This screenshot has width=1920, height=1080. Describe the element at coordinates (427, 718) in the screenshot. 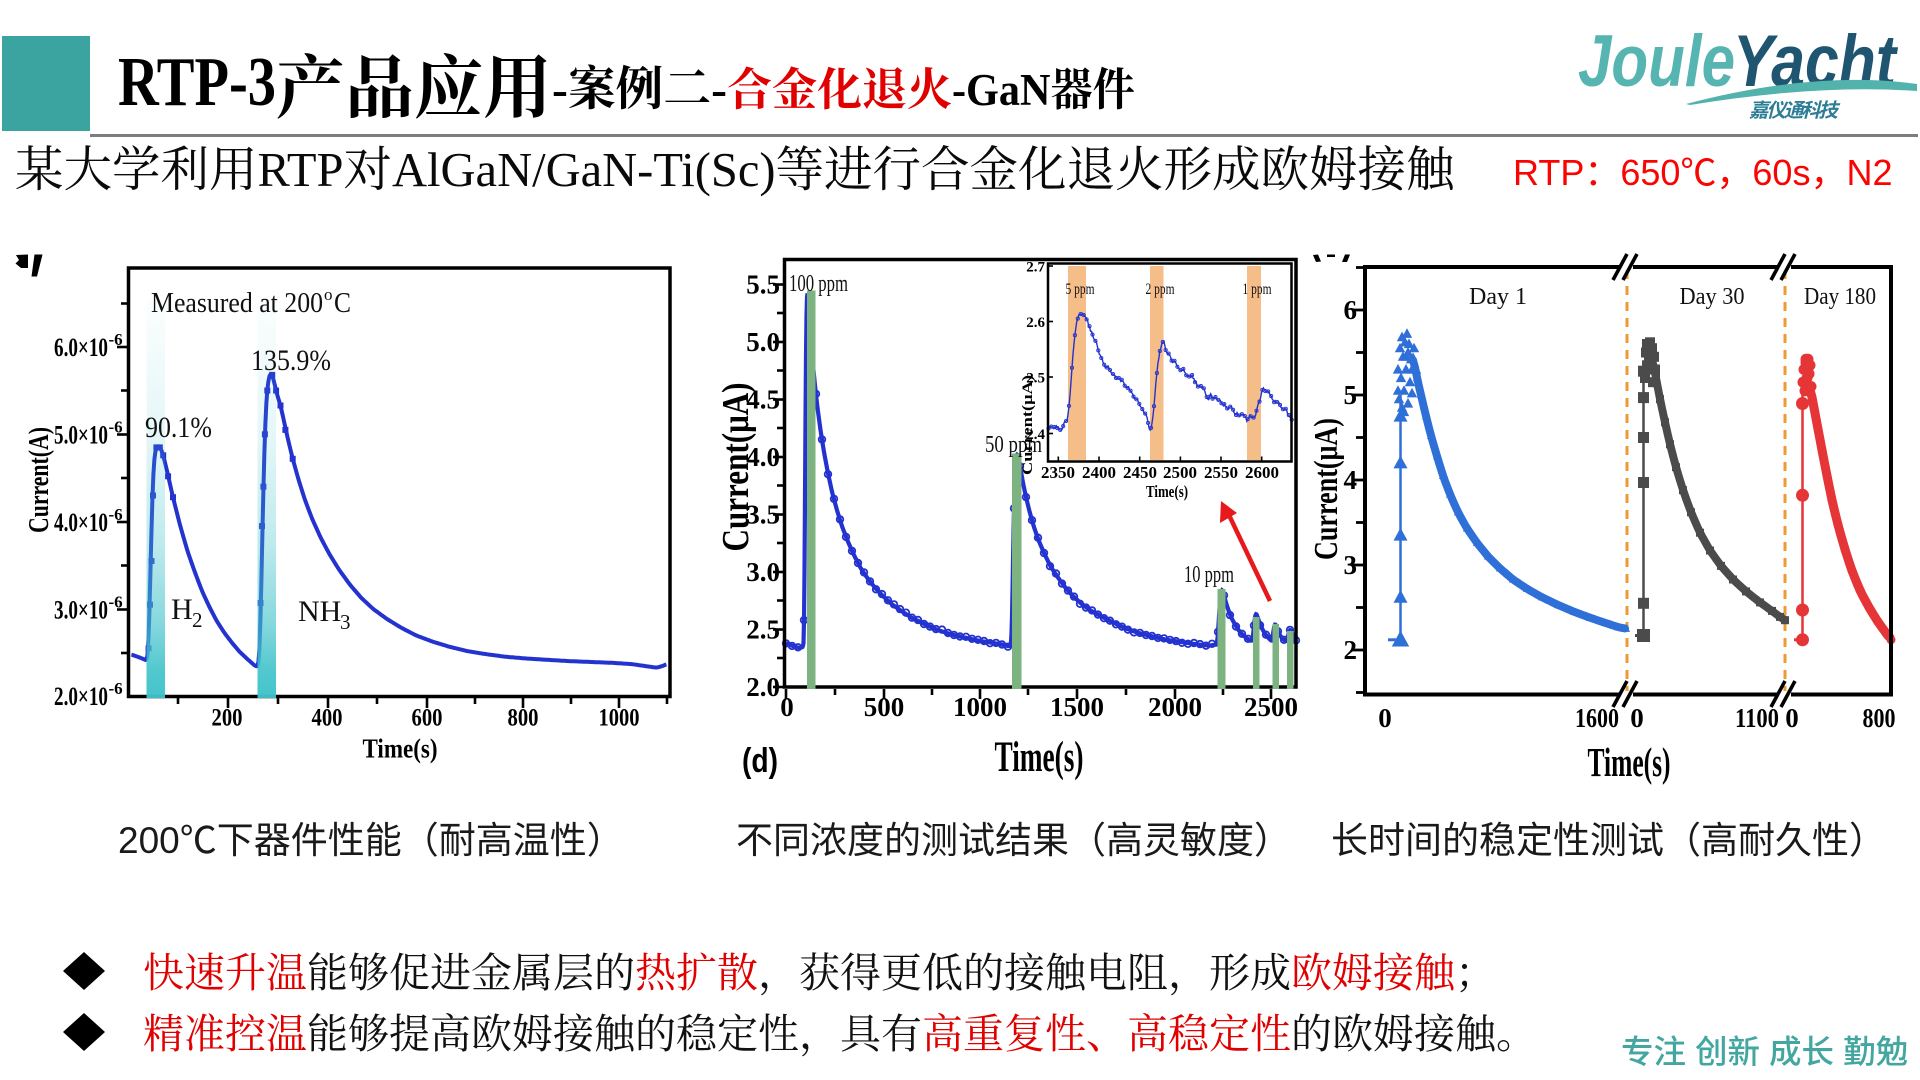

I see `svg-text: 600` at that location.